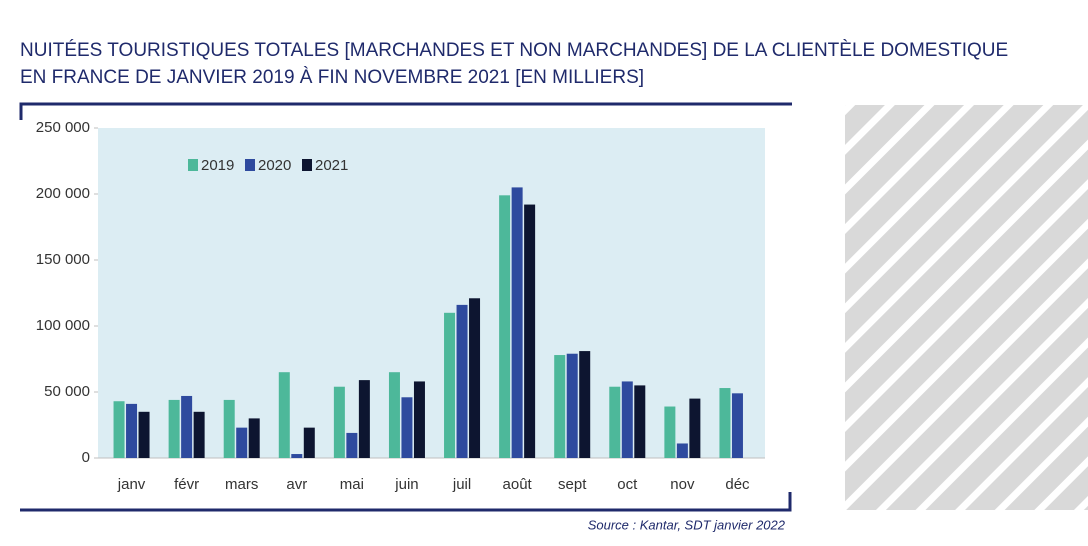 The image size is (1088, 546). Describe the element at coordinates (352, 484) in the screenshot. I see `x-tick-label: mai` at that location.